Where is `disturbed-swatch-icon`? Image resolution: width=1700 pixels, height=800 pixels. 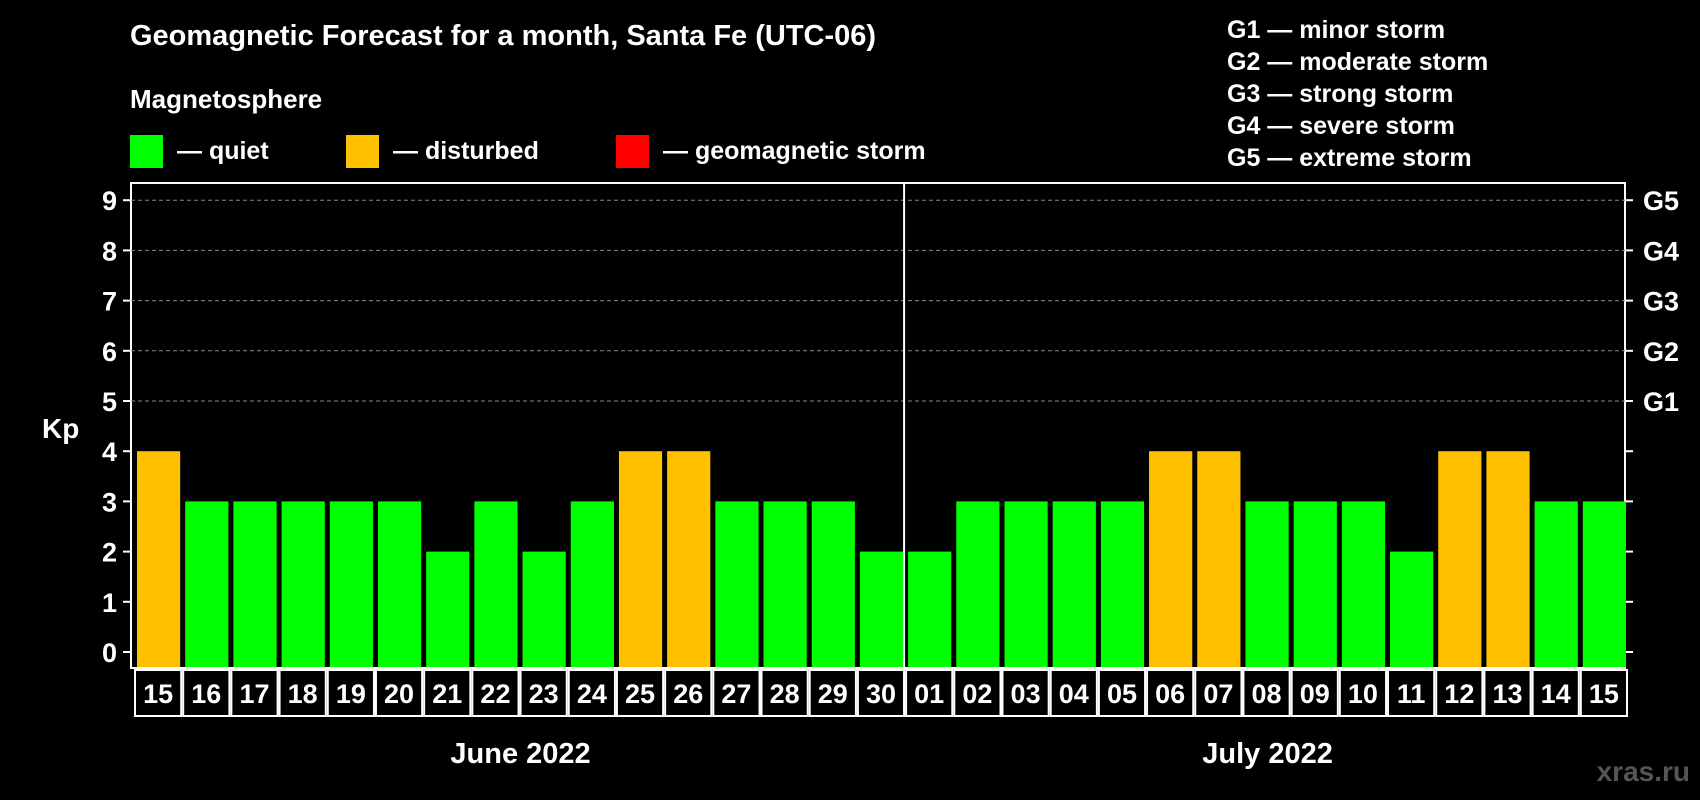
disturbed-swatch-icon is located at coordinates (362, 151).